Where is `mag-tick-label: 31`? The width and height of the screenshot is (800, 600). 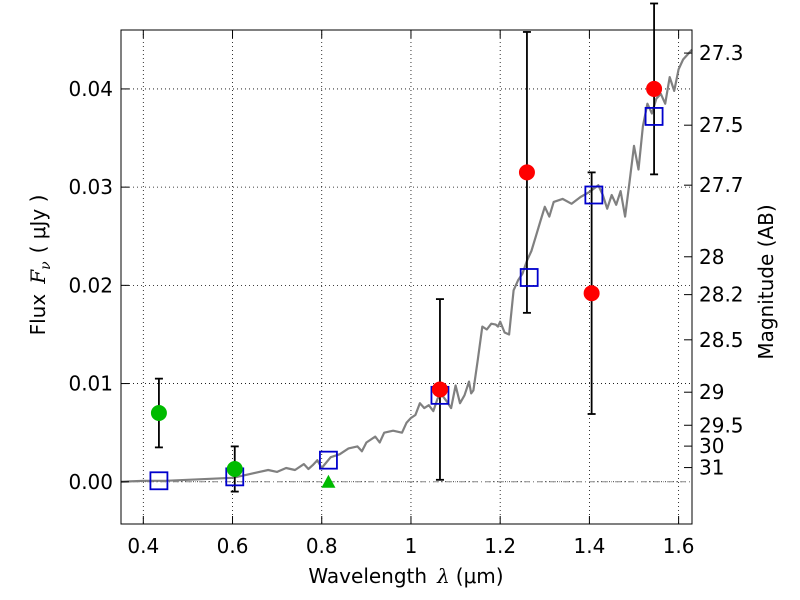
mag-tick-label: 31 is located at coordinates (711, 468).